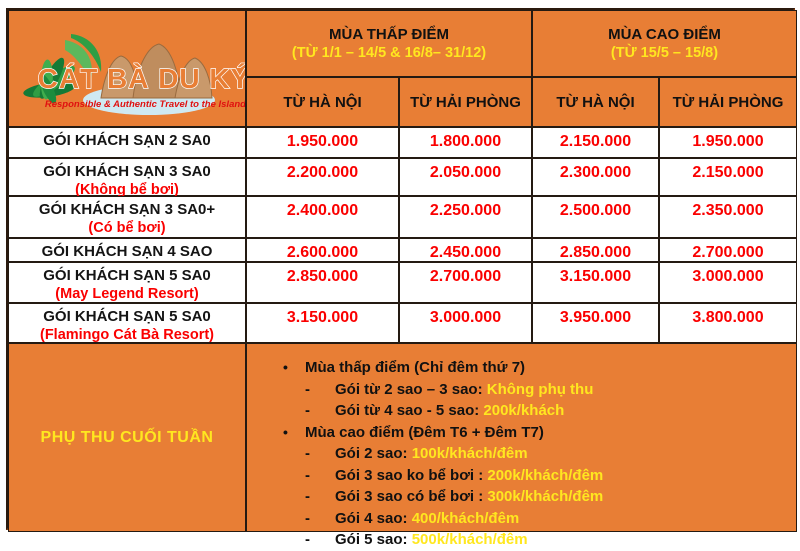 This screenshot has height=551, width=800. I want to click on surcharge-section-title: • Mùa thấp điểm (Chỉ đêm thứ 7), so click(443, 368).